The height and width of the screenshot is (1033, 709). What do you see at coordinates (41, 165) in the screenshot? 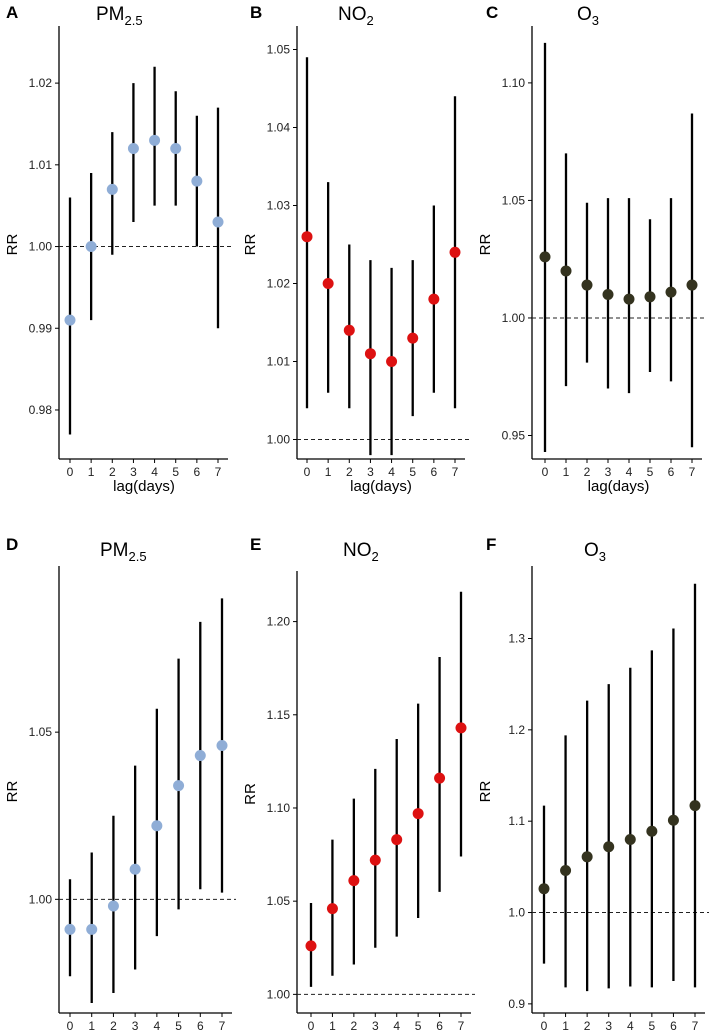
I see `y-tick-label-a: 1.01` at bounding box center [41, 165].